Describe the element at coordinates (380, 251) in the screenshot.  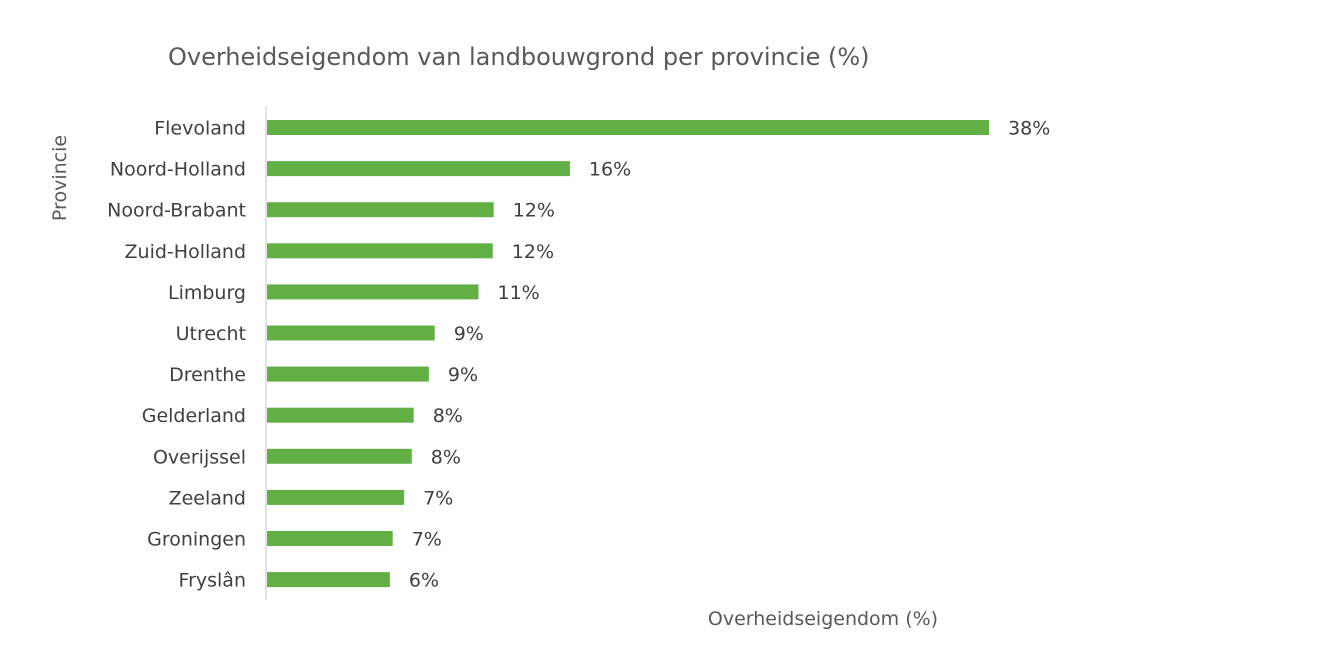
I see `bar-zuid-holland` at that location.